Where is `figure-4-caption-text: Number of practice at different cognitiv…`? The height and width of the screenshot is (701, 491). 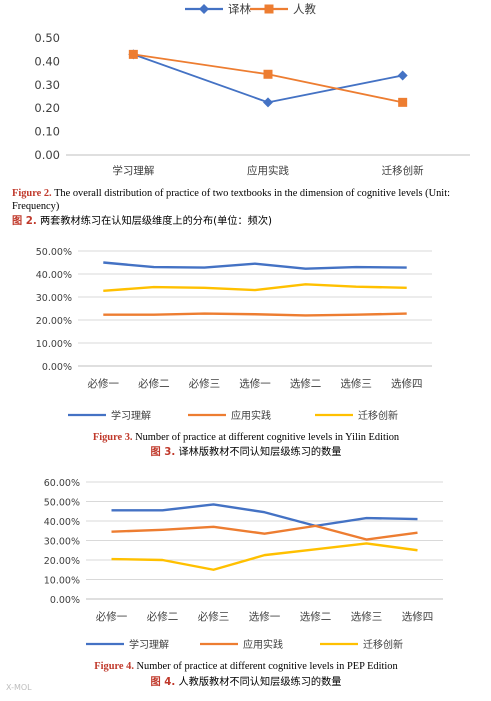 figure-4-caption-text: Number of practice at different cognitiv… is located at coordinates (267, 666).